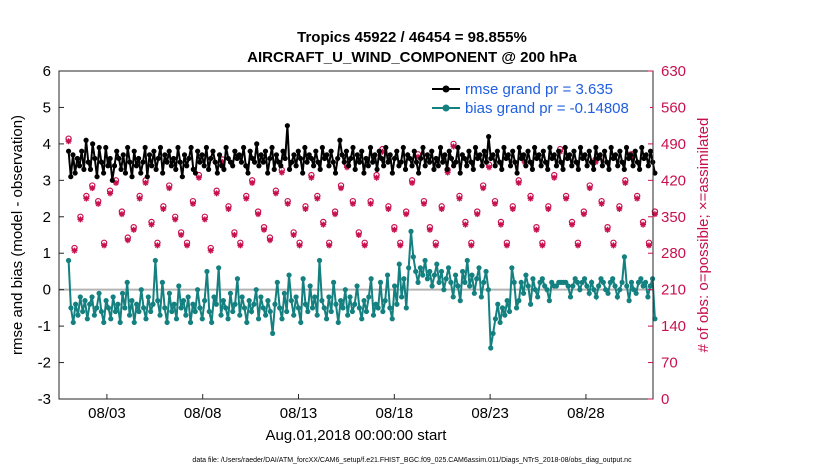 The width and height of the screenshot is (830, 470). What do you see at coordinates (44, 326) in the screenshot?
I see `y-tick-label: -1` at bounding box center [44, 326].